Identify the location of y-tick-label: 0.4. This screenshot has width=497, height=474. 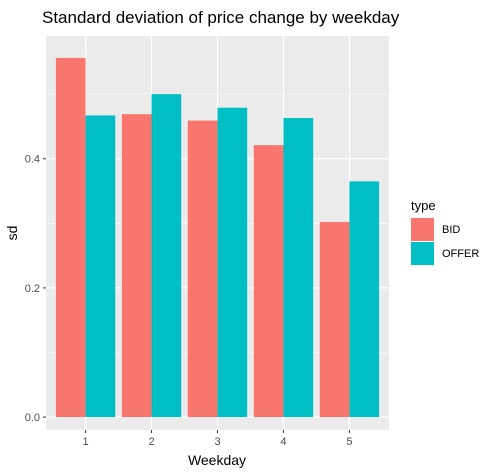
(32, 160).